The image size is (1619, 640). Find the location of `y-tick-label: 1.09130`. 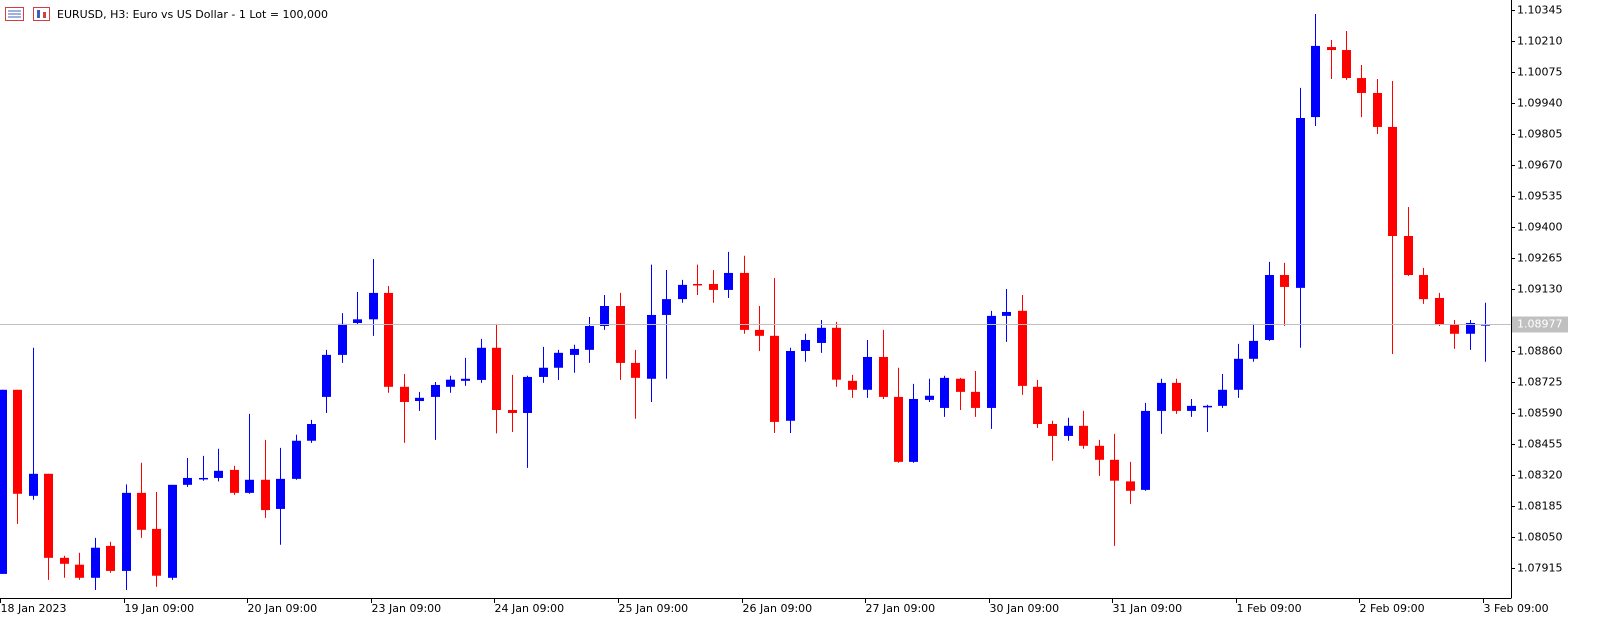

y-tick-label: 1.09130 is located at coordinates (1540, 289).